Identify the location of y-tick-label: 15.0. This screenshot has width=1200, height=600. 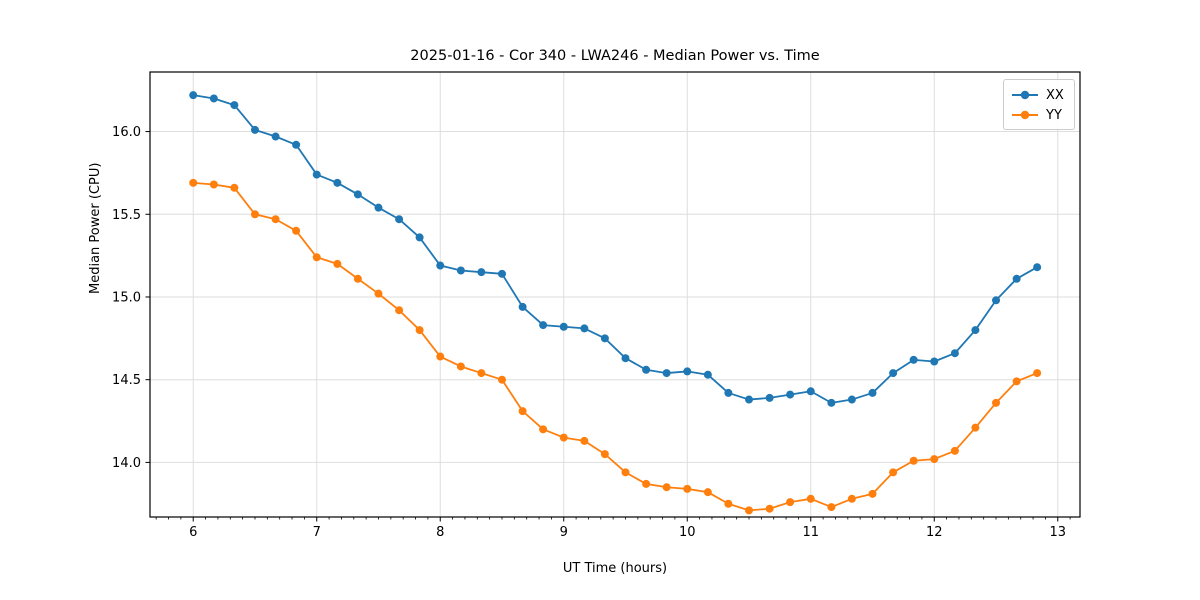
(126, 298).